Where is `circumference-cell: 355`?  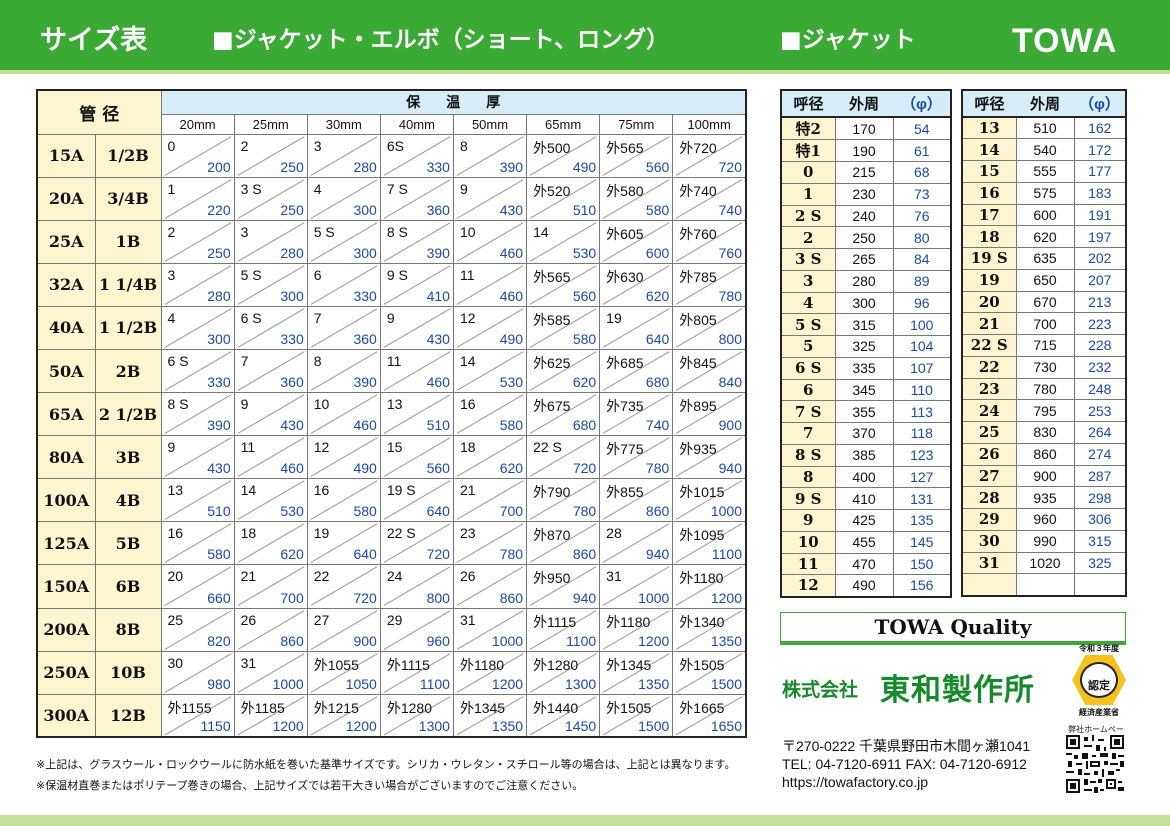
circumference-cell: 355 is located at coordinates (864, 411).